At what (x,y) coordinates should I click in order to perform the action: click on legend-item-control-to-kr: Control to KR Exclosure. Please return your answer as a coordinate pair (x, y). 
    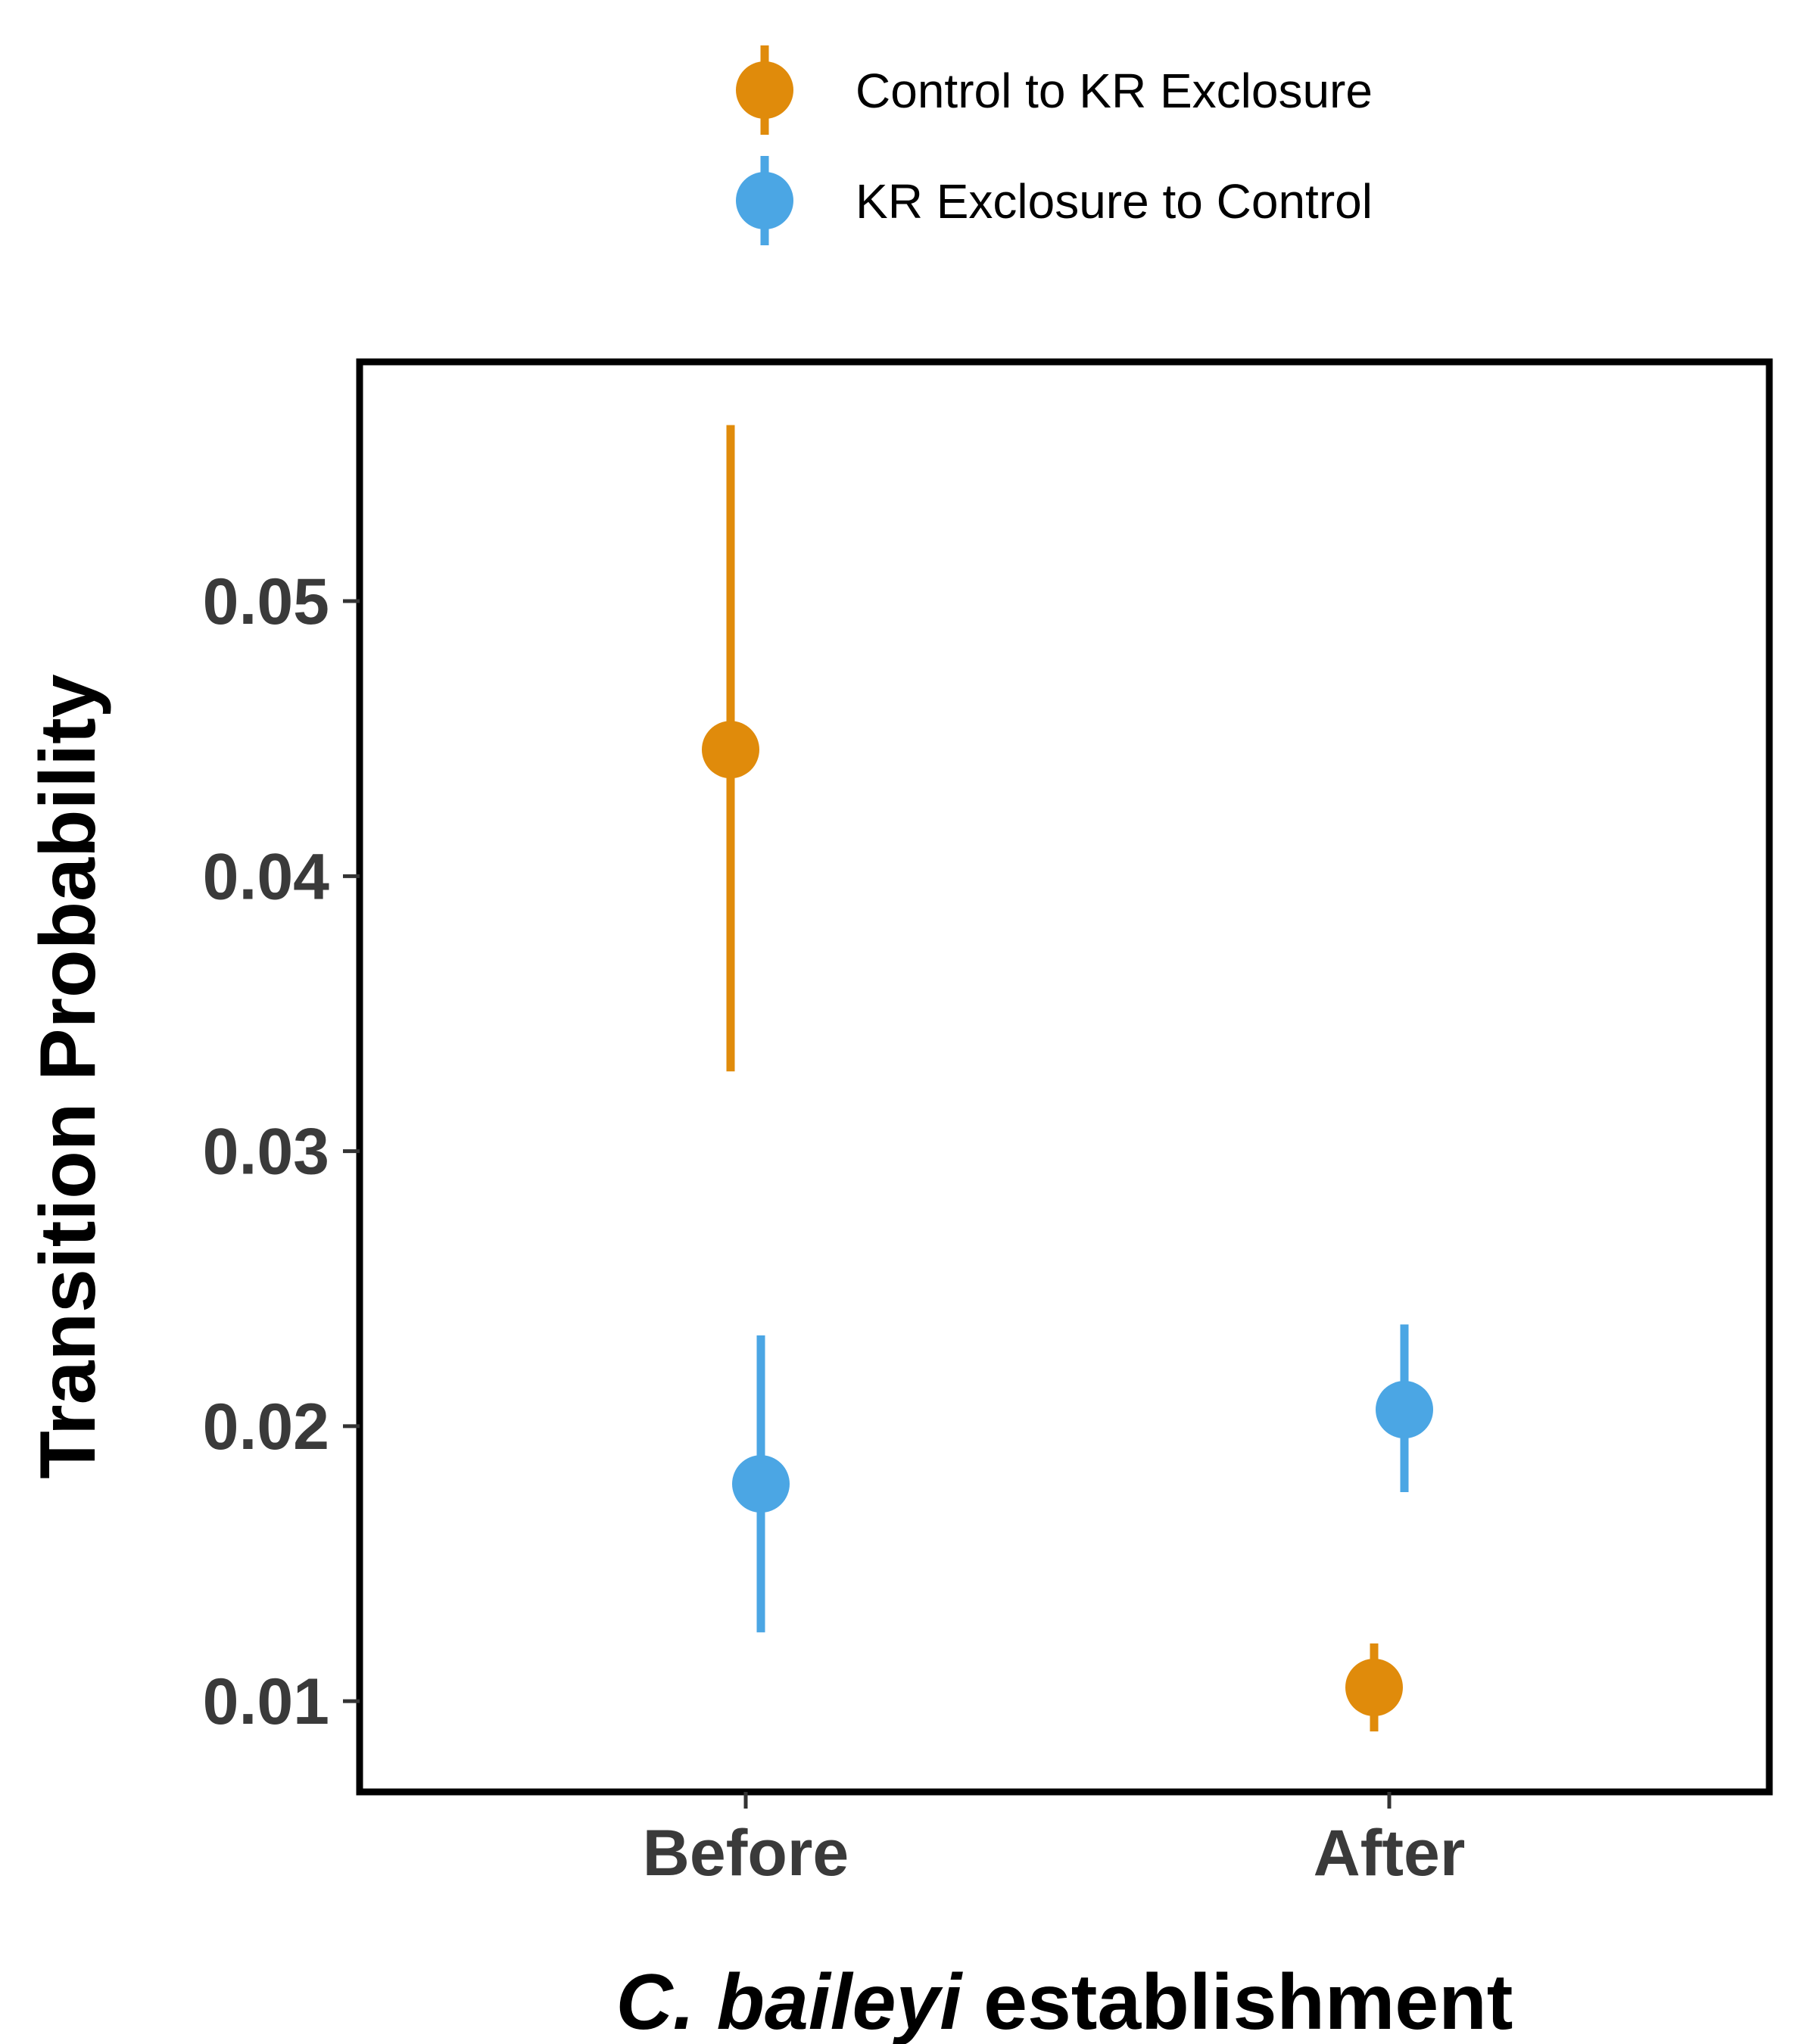
    Looking at the image, I should click on (1054, 90).